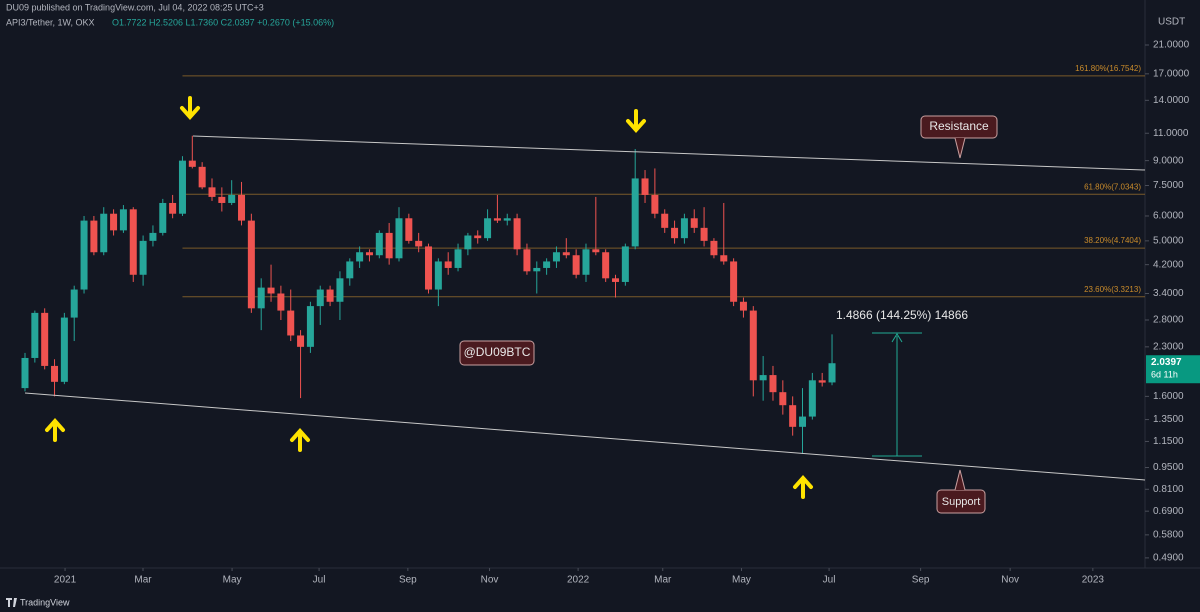  I want to click on x-tick-label: 2023, so click(1093, 580).